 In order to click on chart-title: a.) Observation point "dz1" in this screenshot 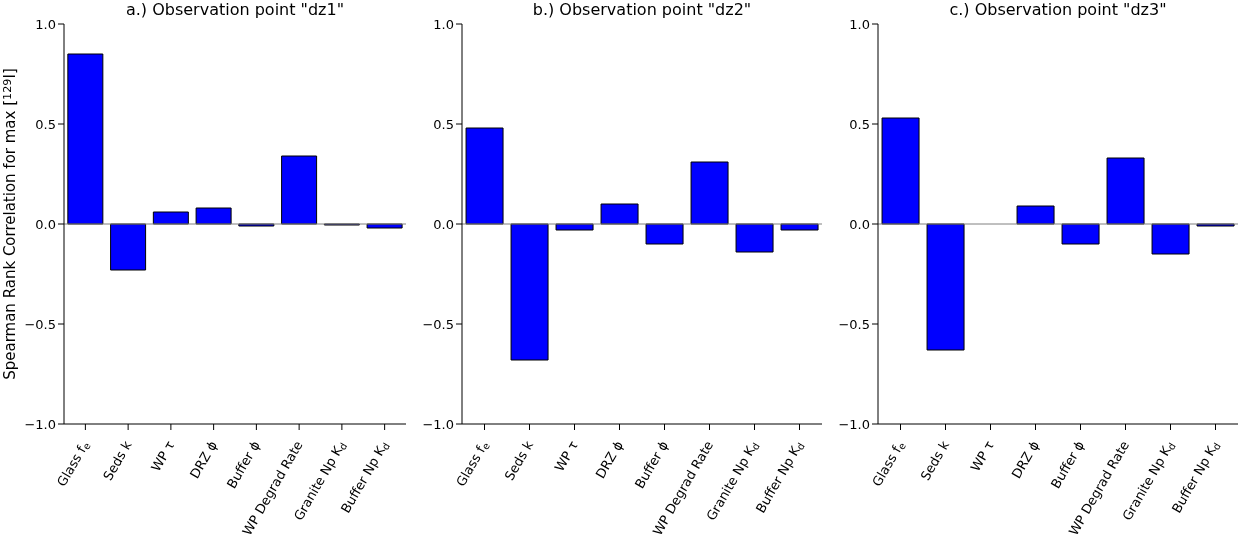, I will do `click(235, 10)`.